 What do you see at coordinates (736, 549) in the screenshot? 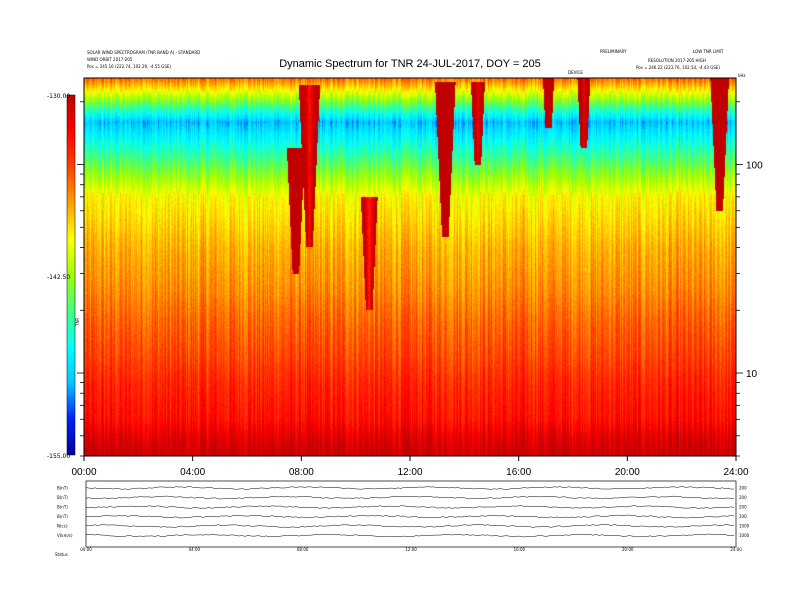
I see `bottom-axis-label: 24:00` at bounding box center [736, 549].